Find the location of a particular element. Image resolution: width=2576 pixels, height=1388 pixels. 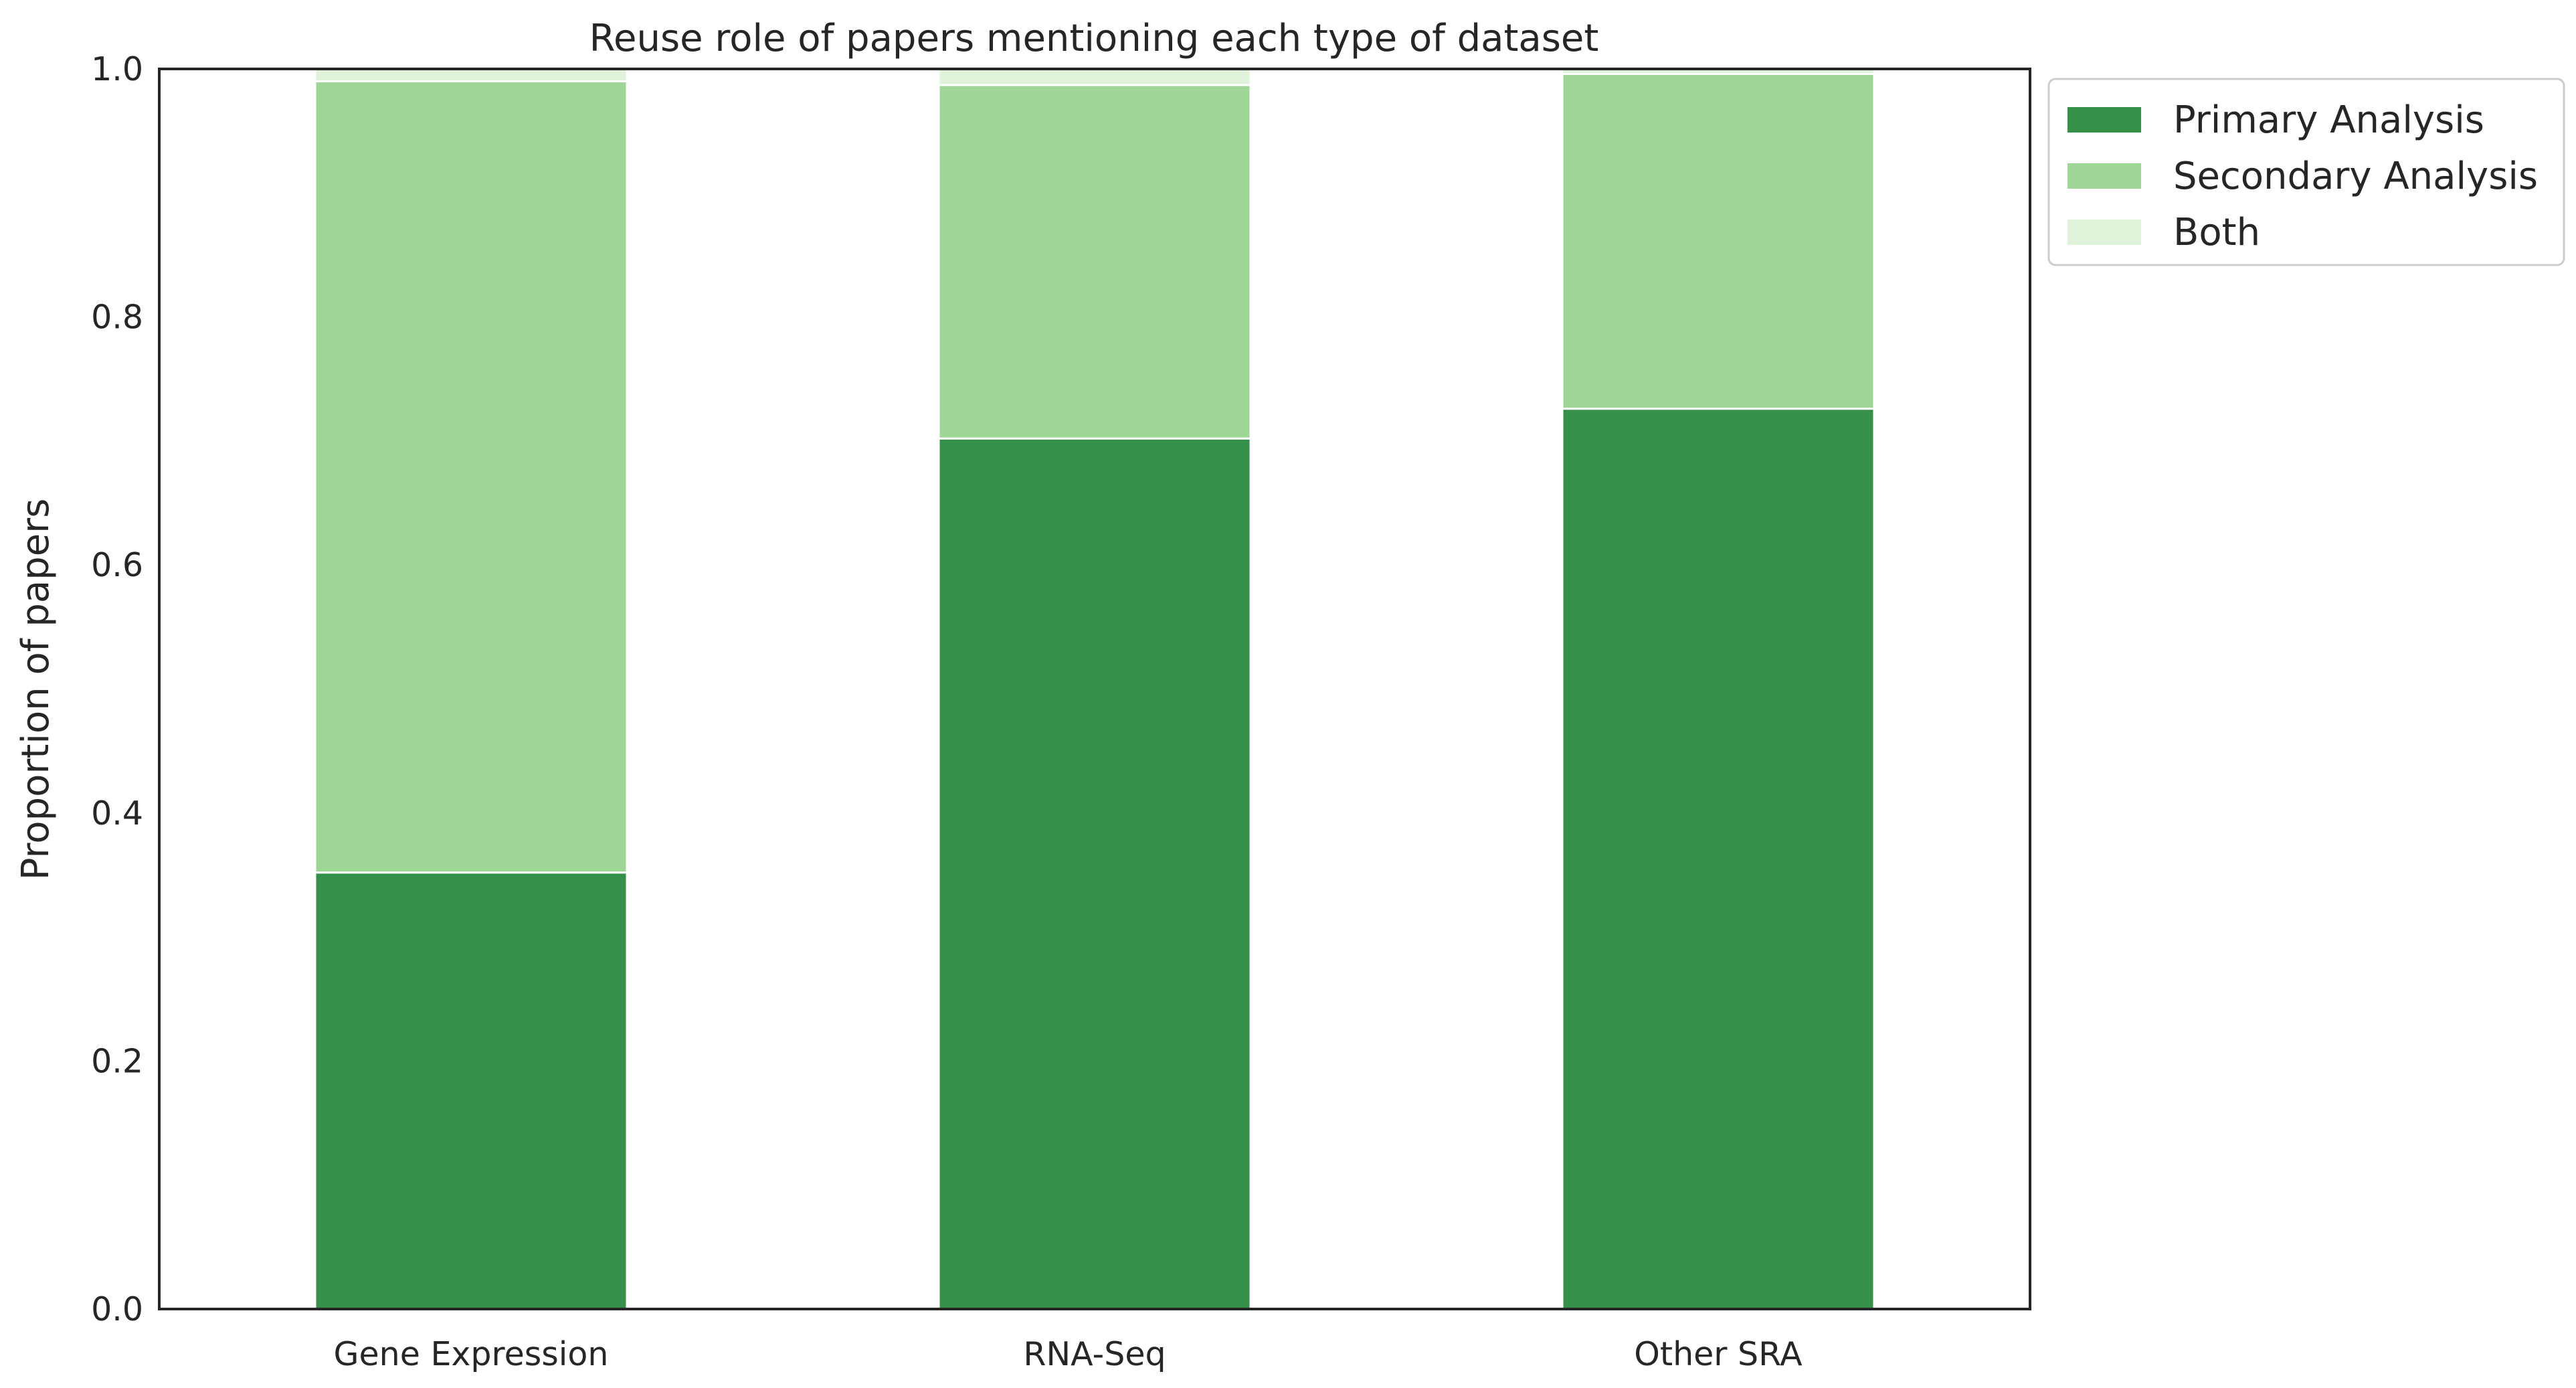

x-tick-label: Gene Expression is located at coordinates (471, 1354).